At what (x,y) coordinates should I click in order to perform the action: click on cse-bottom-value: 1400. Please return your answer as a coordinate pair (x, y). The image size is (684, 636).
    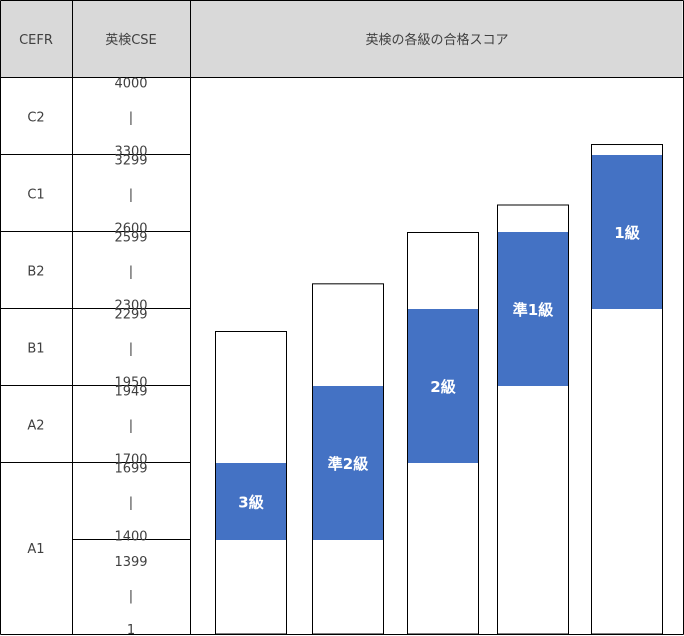
    Looking at the image, I should click on (130, 537).